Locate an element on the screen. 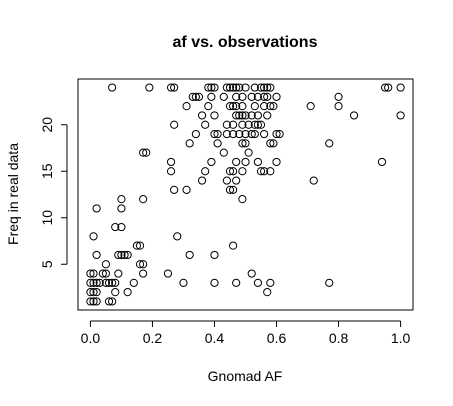  x-tick-label: 0.0 is located at coordinates (91, 338).